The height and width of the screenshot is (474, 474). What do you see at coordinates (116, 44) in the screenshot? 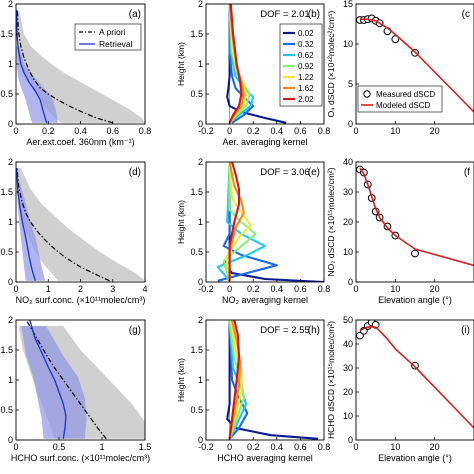
I see `legend-label: Retrieval` at bounding box center [116, 44].